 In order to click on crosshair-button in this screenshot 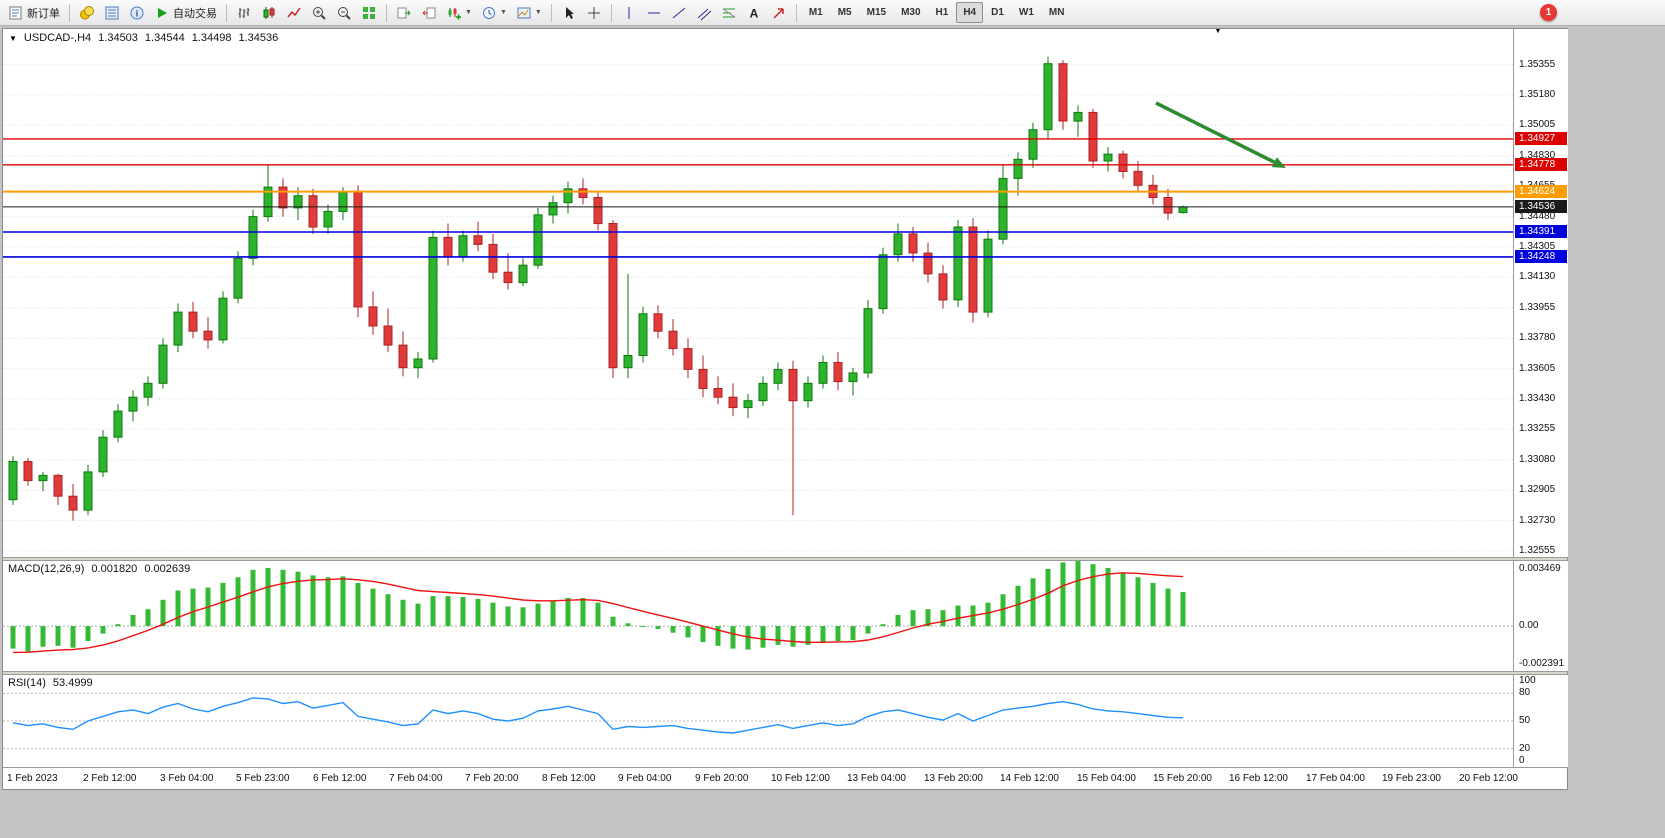, I will do `click(594, 12)`.